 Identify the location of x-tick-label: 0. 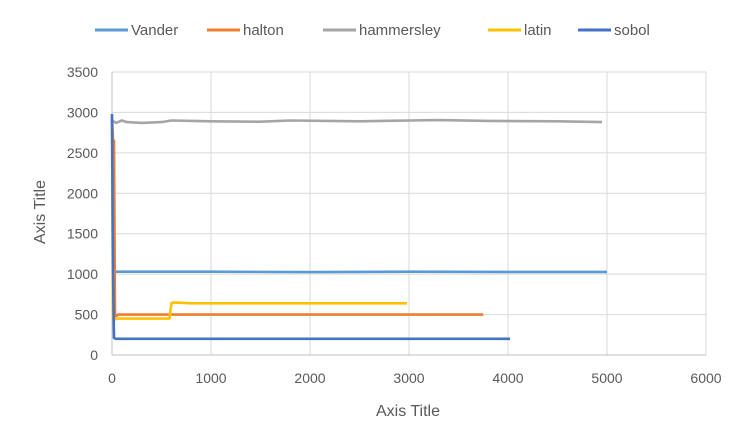
(112, 378).